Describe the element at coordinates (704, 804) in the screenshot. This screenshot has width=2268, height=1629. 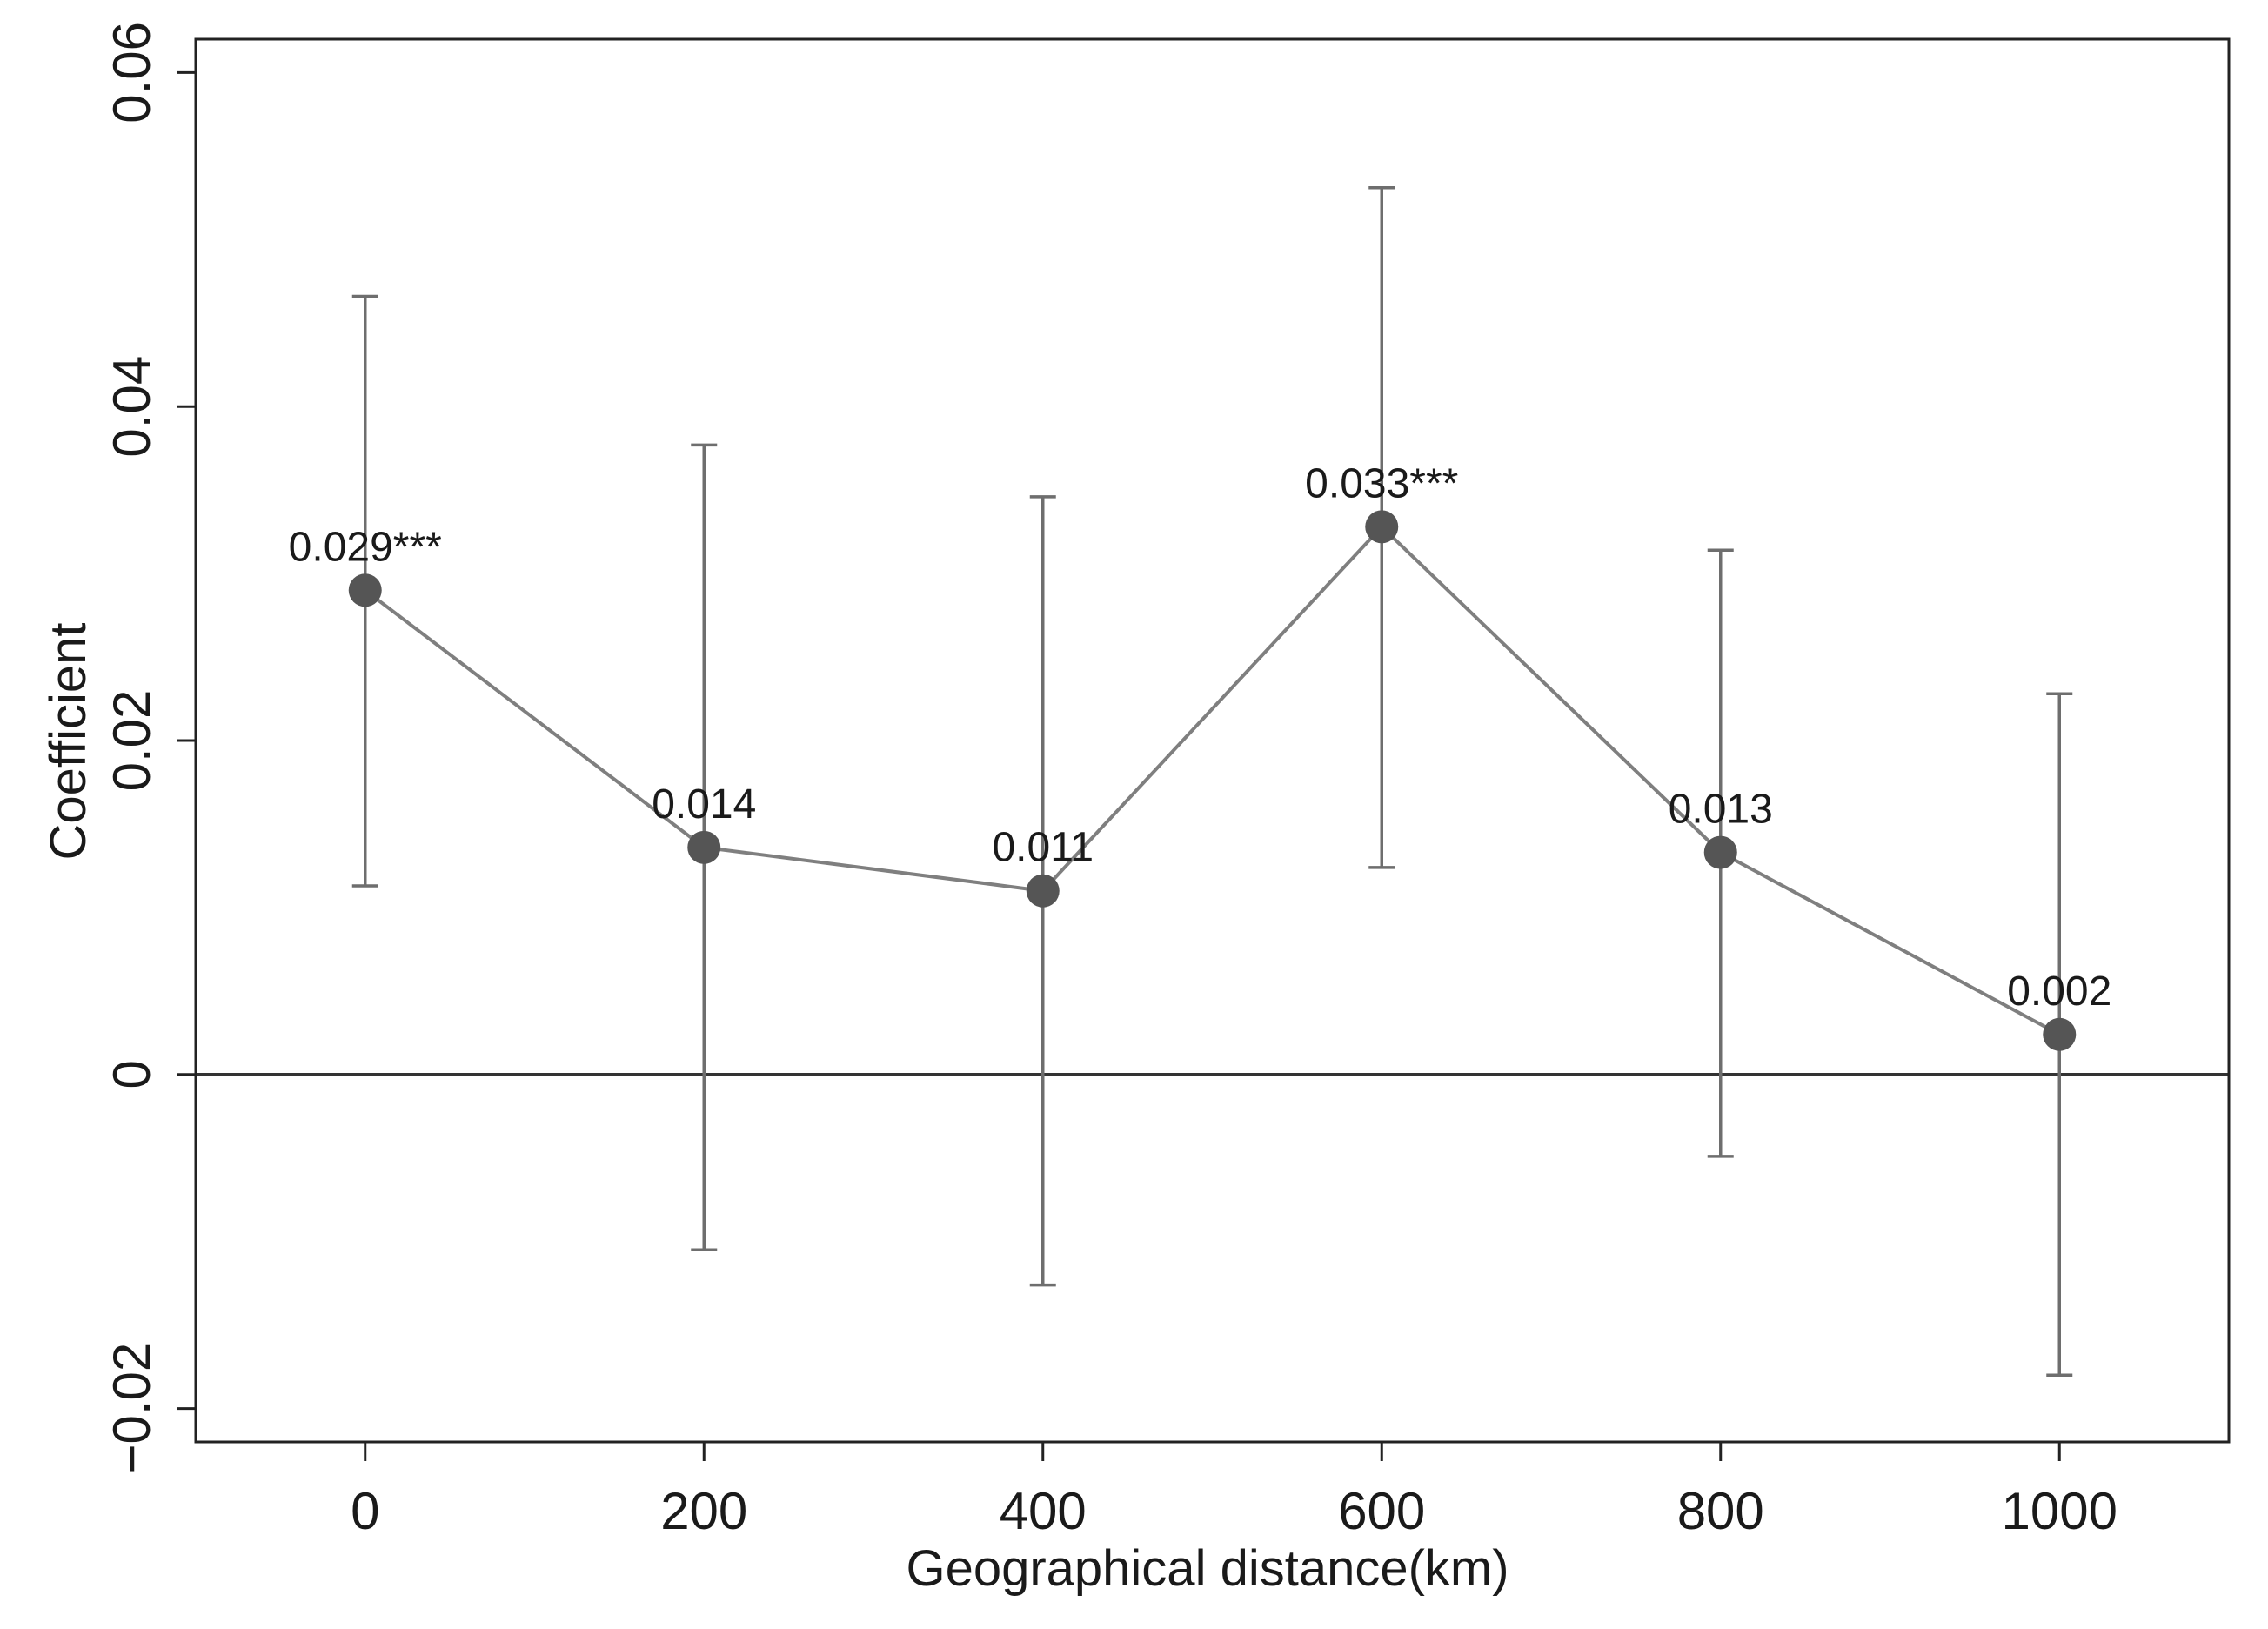
I see `data-label-1: 0.014` at that location.